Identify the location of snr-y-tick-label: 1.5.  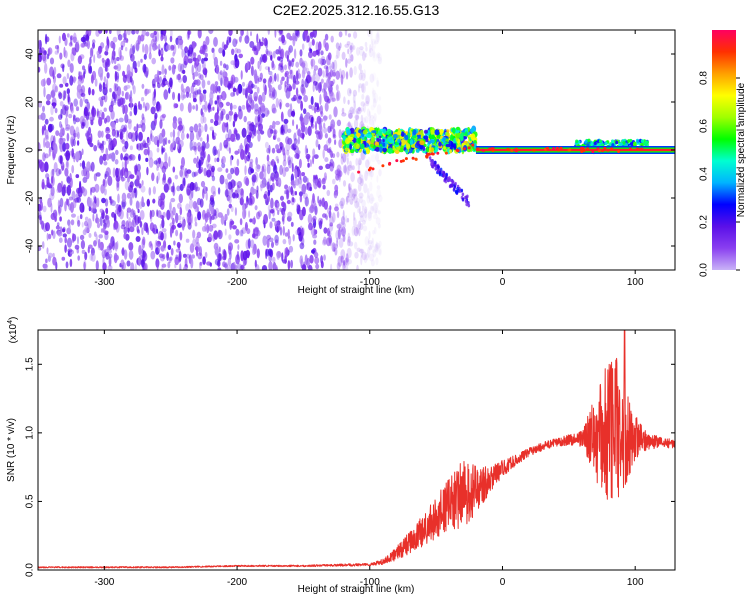
(30, 364).